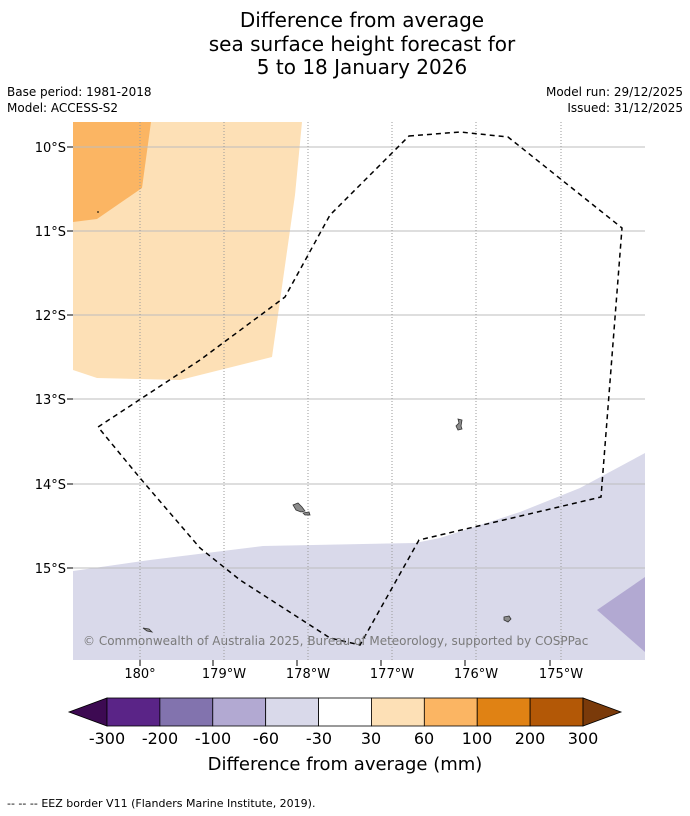 Image resolution: width=690 pixels, height=816 pixels. I want to click on colorbar-tick-label: -60, so click(266, 738).